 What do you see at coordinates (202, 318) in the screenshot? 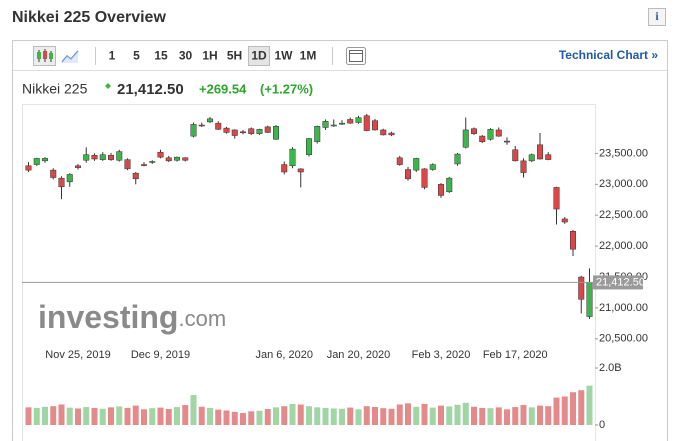
I see `watermark-domain: .com` at bounding box center [202, 318].